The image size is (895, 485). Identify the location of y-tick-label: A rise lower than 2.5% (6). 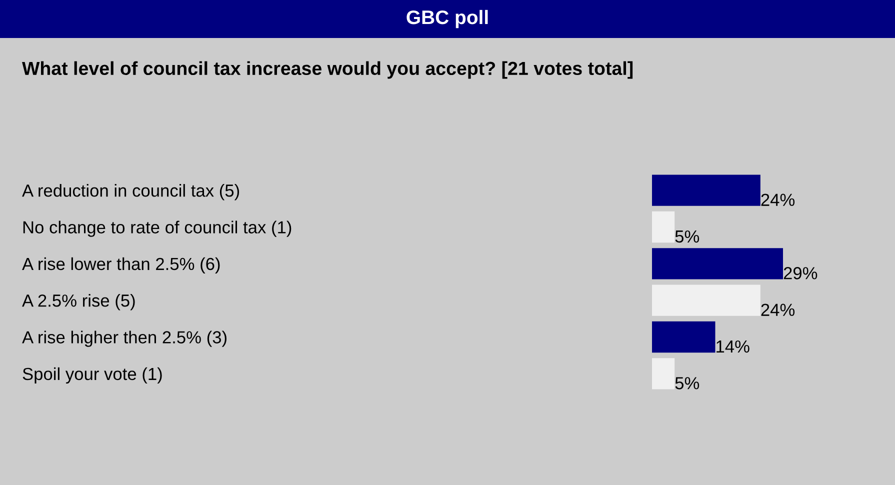
(121, 265).